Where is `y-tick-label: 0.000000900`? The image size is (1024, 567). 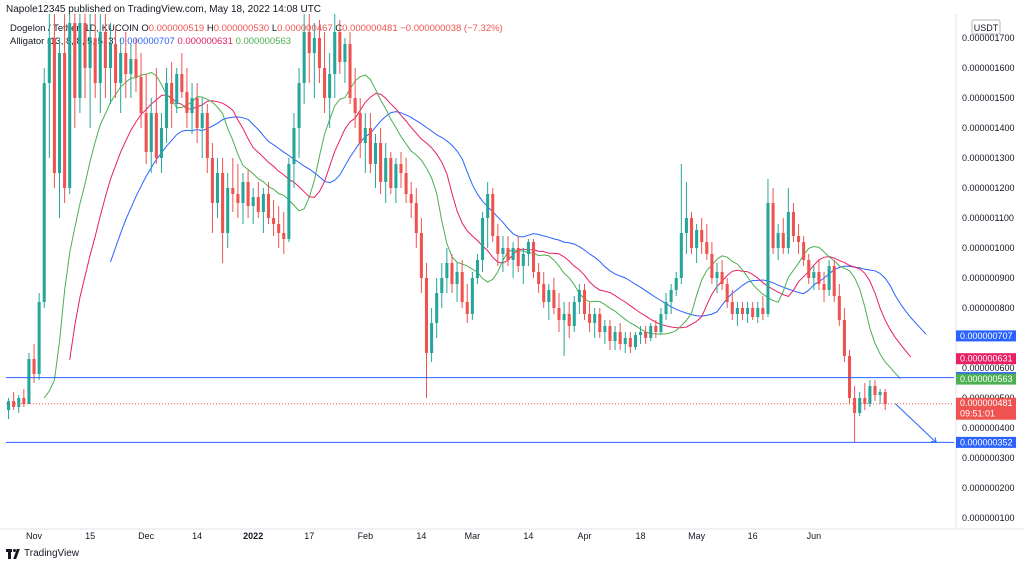 y-tick-label: 0.000000900 is located at coordinates (988, 278).